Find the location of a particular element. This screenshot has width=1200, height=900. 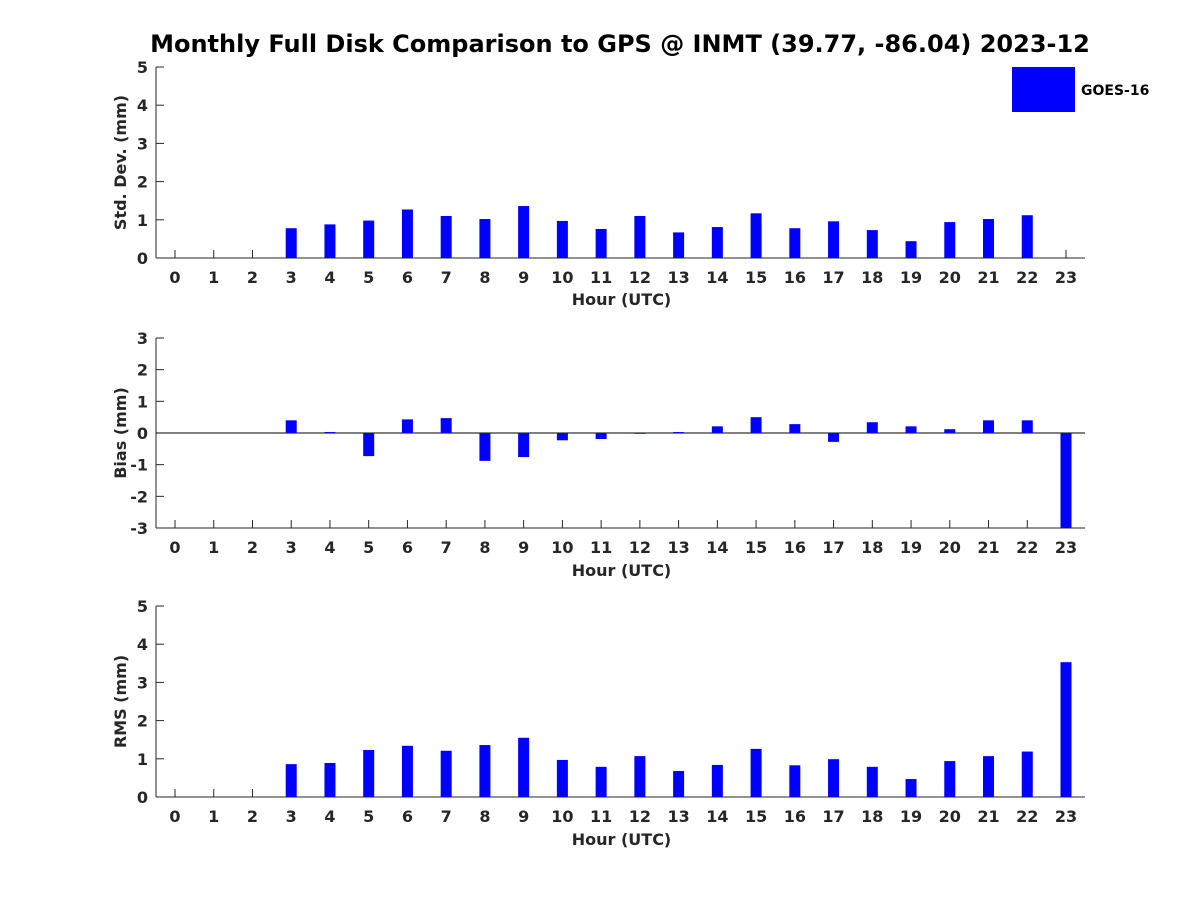

x-tick-label: 19 is located at coordinates (911, 277).